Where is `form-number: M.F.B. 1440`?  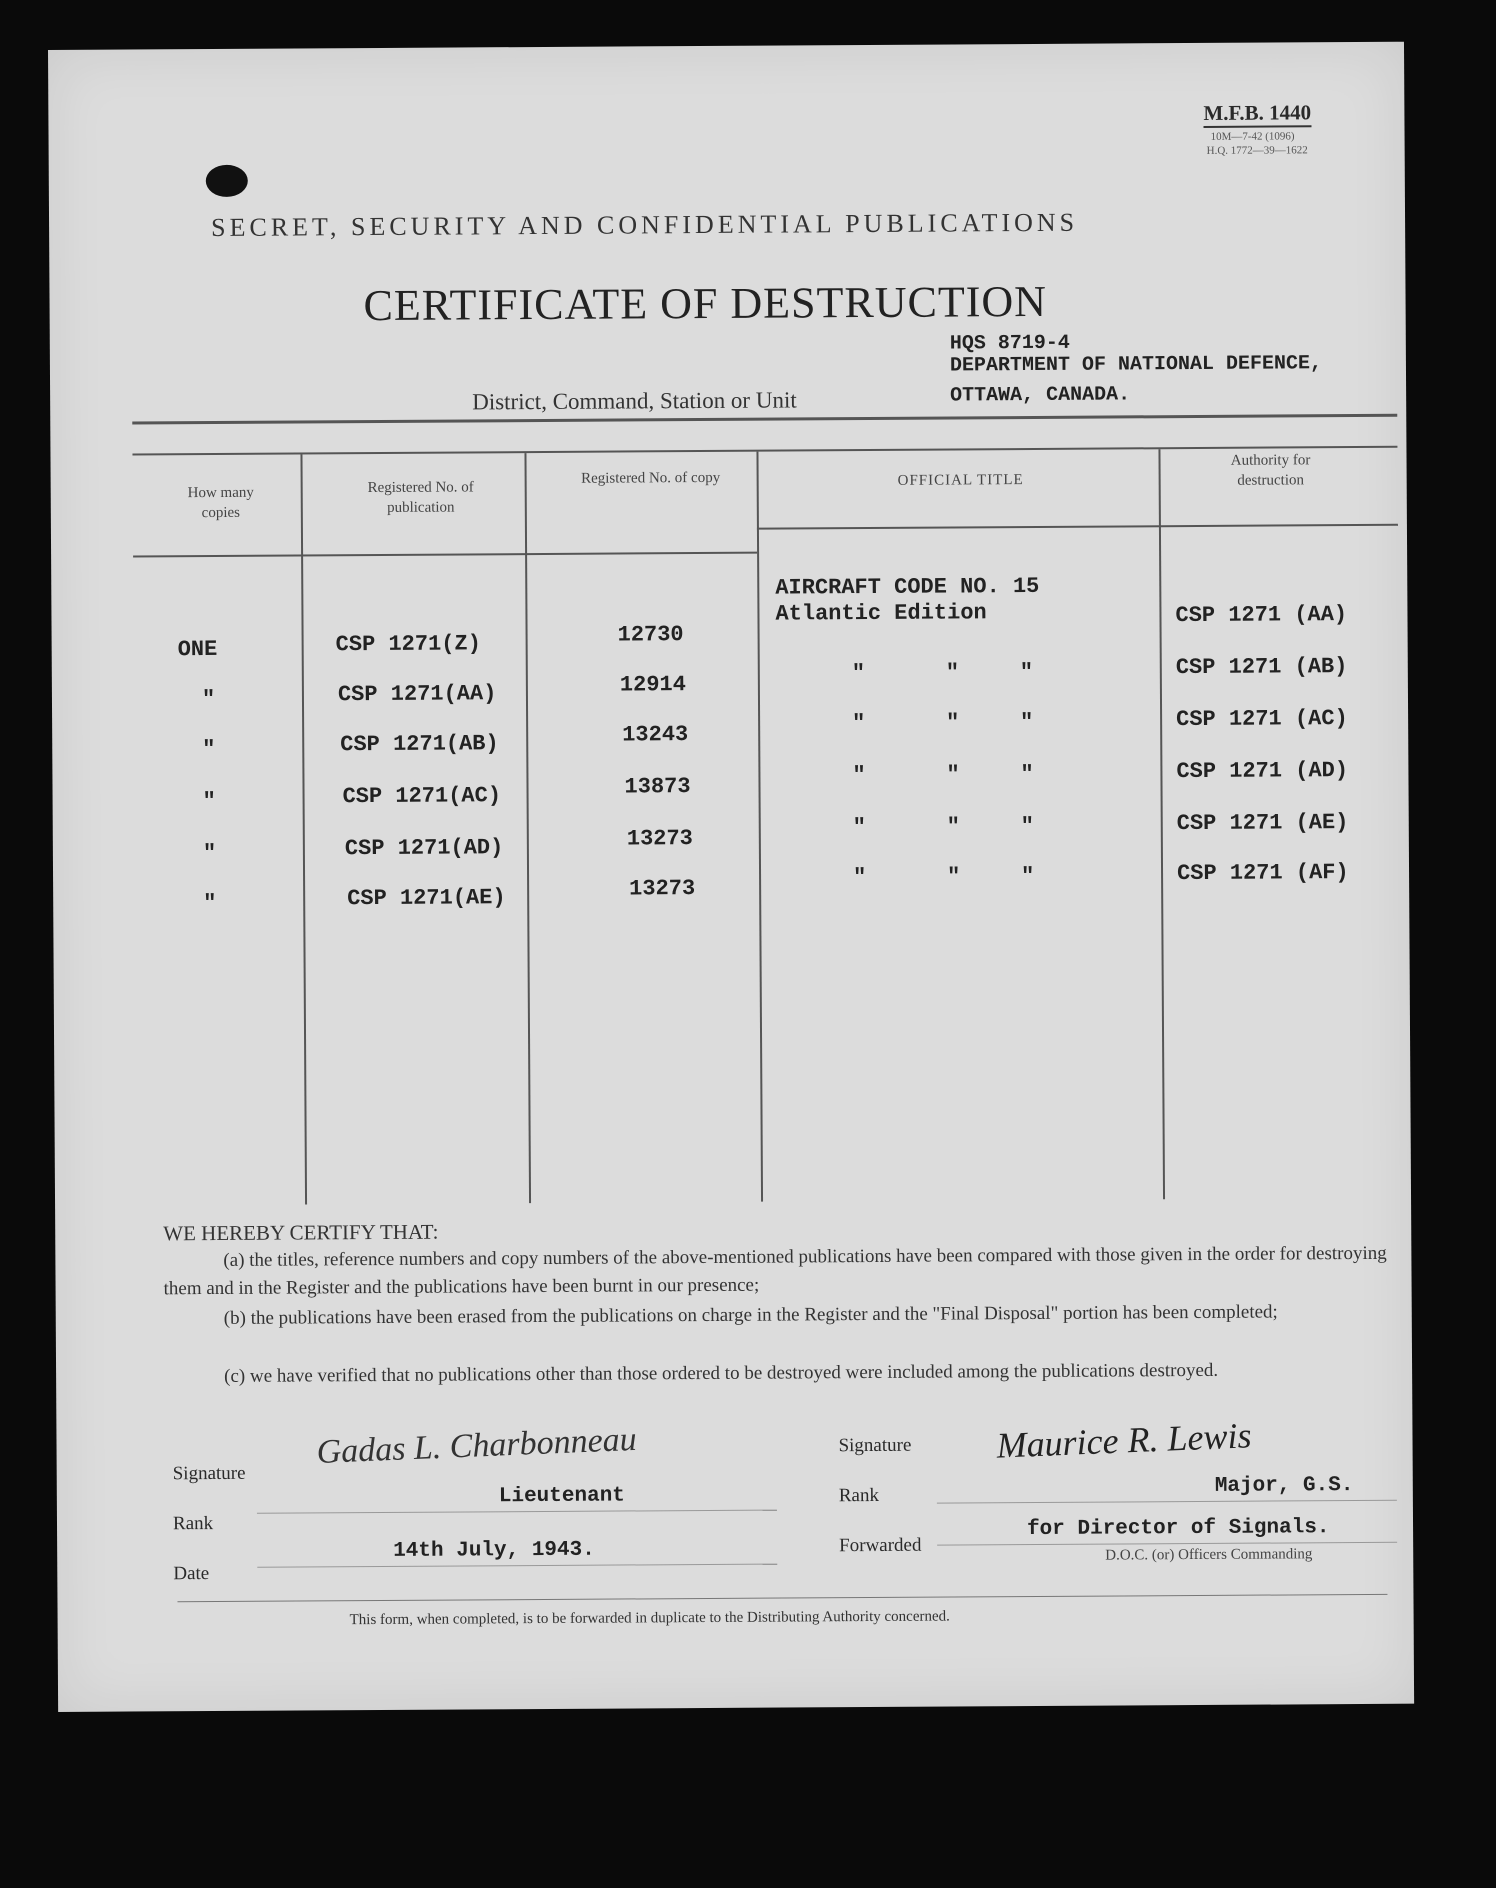
form-number: M.F.B. 1440 is located at coordinates (1257, 114).